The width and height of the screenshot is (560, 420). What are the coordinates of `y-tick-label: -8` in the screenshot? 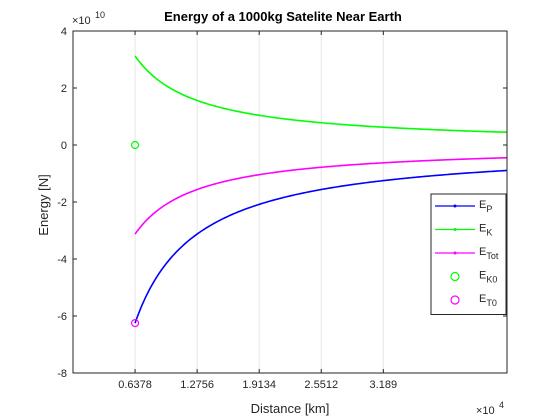 It's located at (62, 374).